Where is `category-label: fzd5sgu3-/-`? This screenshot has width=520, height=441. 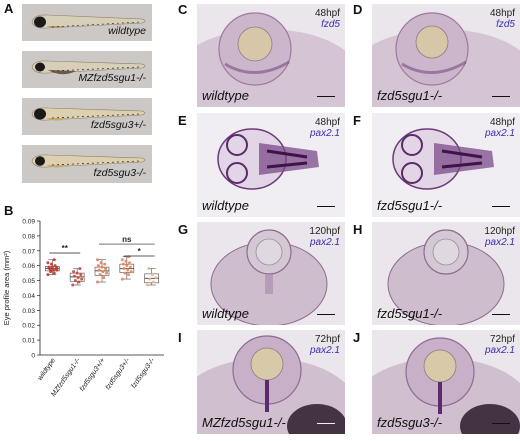 category-label: fzd5sgu3-/- is located at coordinates (143, 373).